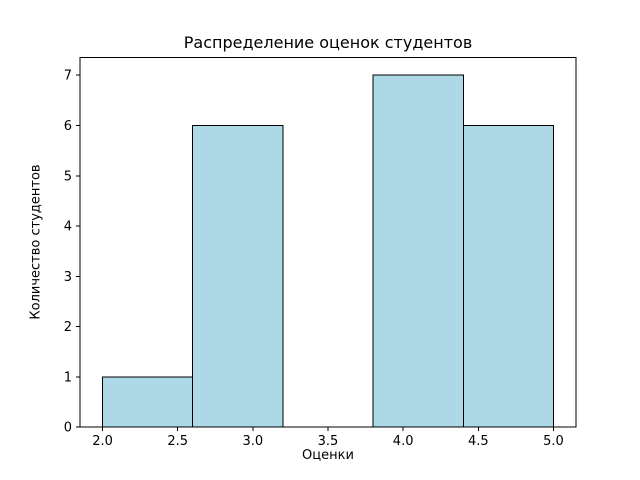 Image resolution: width=640 pixels, height=480 pixels. What do you see at coordinates (102, 441) in the screenshot?
I see `x-tick-label: 2.0` at bounding box center [102, 441].